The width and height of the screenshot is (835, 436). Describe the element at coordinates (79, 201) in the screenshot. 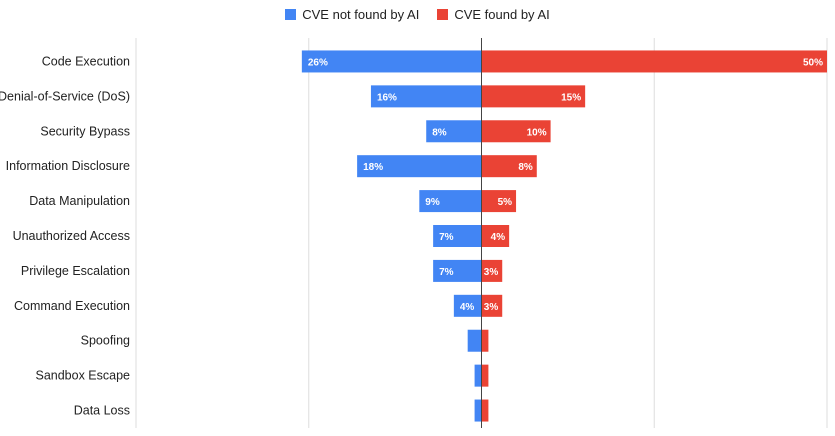

I see `category-label: Data Manipulation` at that location.